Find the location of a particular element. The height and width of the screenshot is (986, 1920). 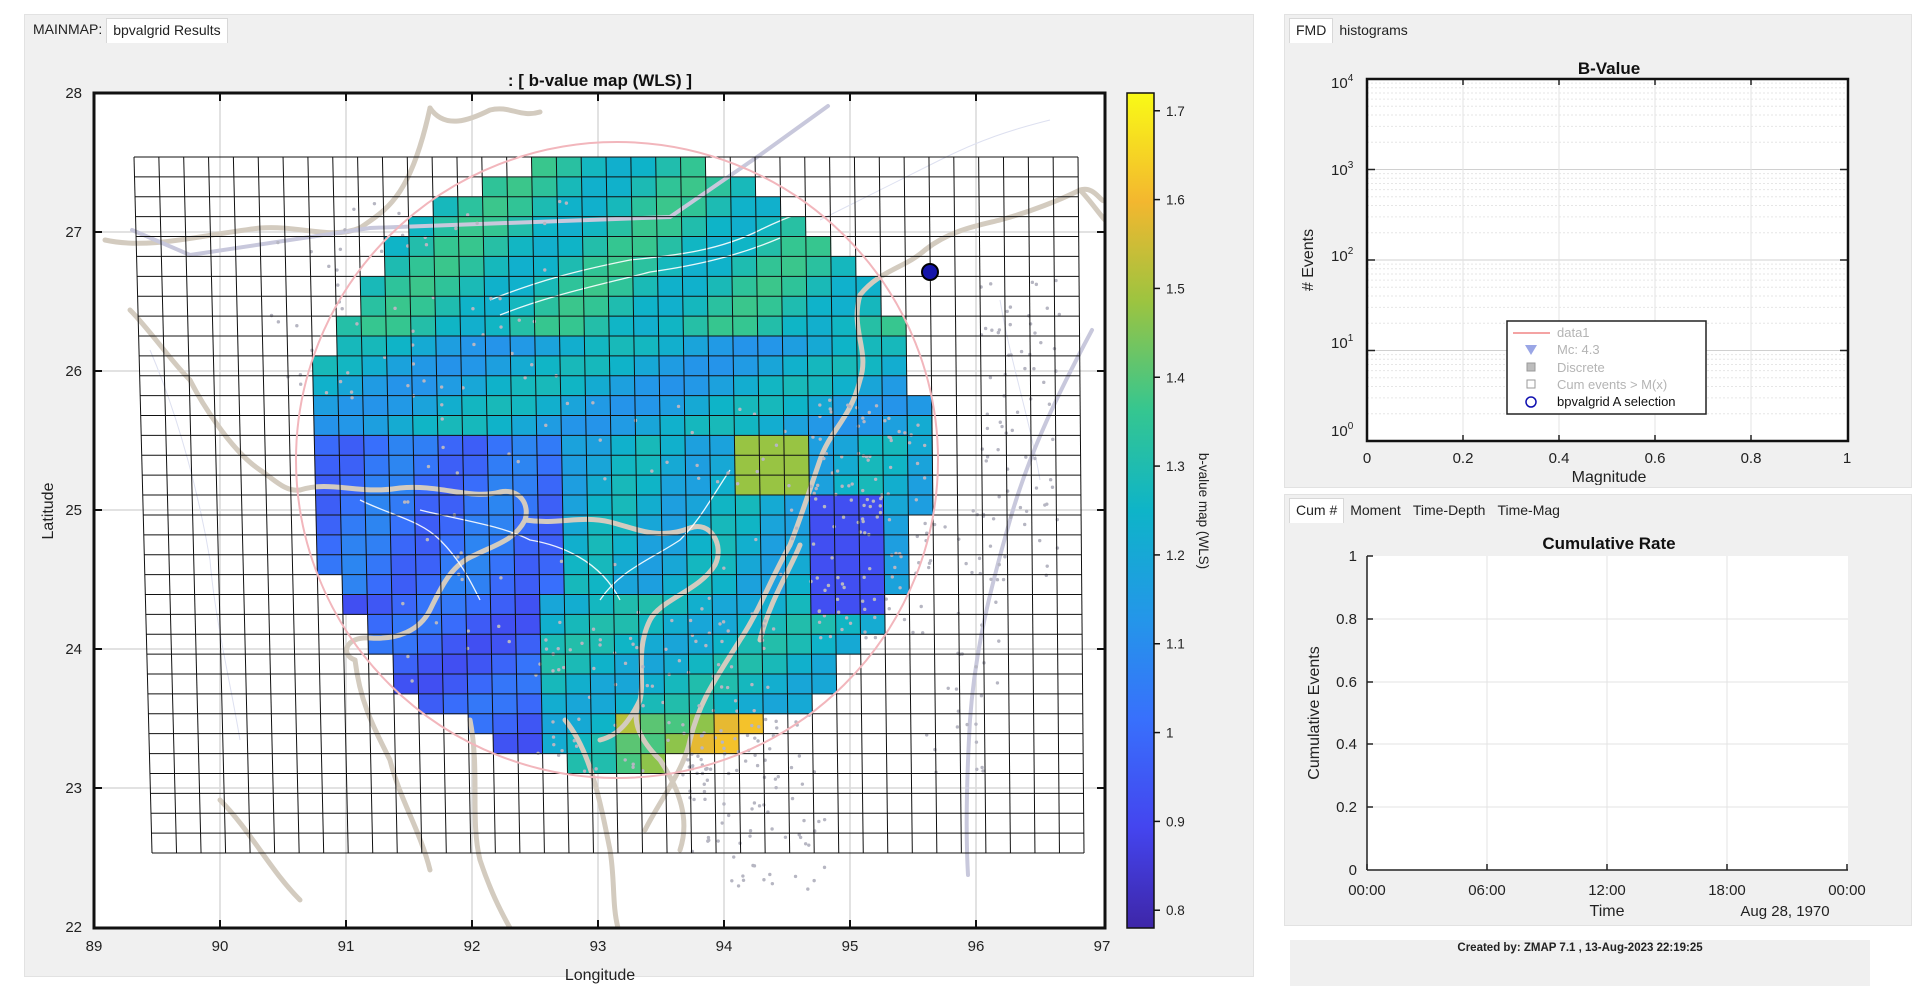

x-tick-label: 93 is located at coordinates (598, 946).